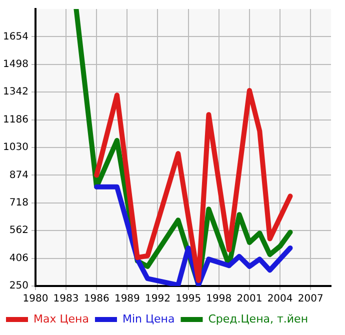 This screenshot has height=335, width=345. What do you see at coordinates (15, 36) in the screenshot?
I see `y-tick-label: 1654` at bounding box center [15, 36].